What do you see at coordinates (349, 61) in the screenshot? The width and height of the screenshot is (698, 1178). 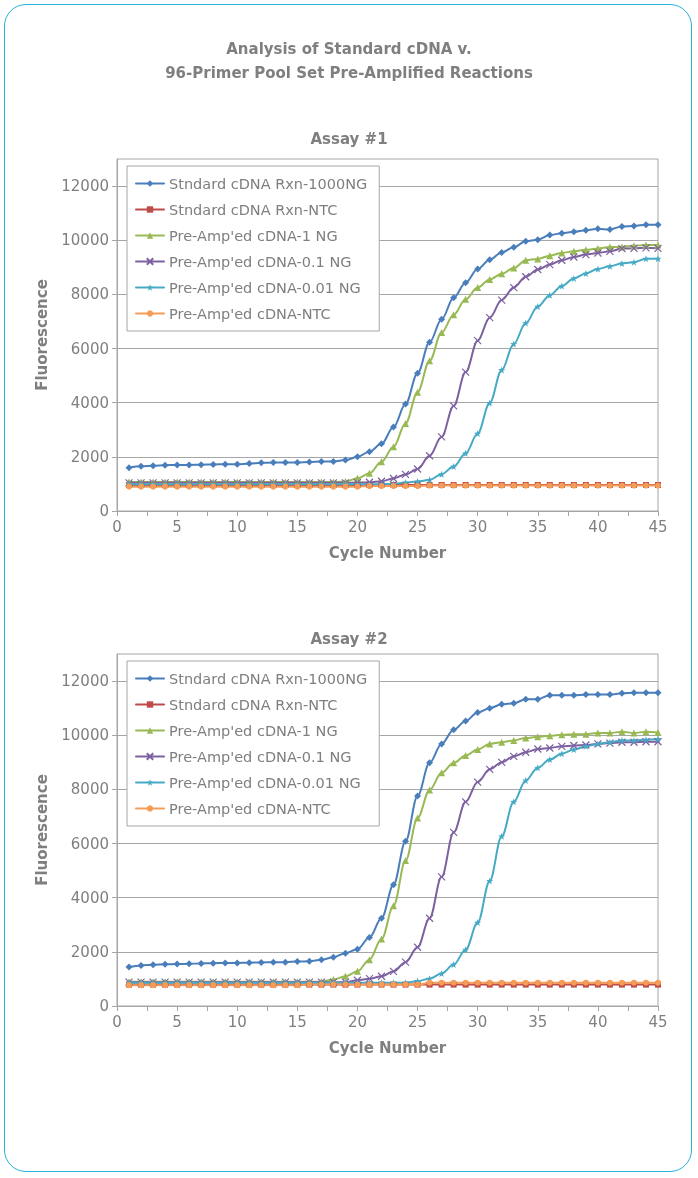 I see `chart-title: Analysis of Standard cDNA v. 96-Primer Pool Set Pre-Amplified Reactions` at bounding box center [349, 61].